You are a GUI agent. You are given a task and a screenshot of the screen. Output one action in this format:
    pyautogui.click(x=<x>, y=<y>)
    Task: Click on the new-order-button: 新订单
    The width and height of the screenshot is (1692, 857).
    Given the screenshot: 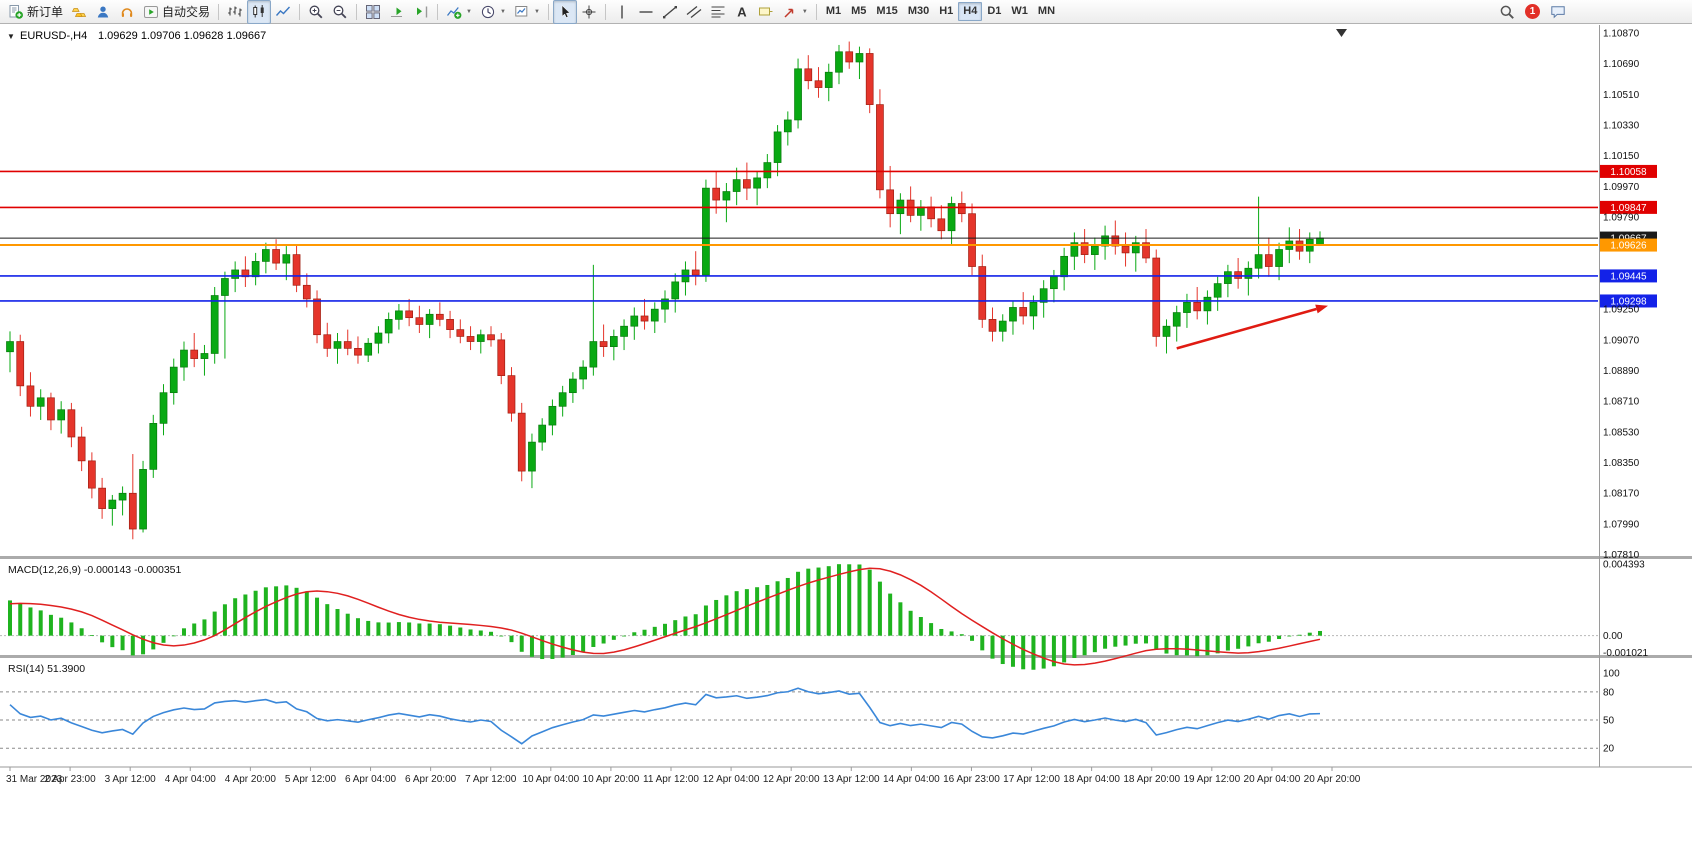 What is the action you would take?
    pyautogui.click(x=35, y=12)
    